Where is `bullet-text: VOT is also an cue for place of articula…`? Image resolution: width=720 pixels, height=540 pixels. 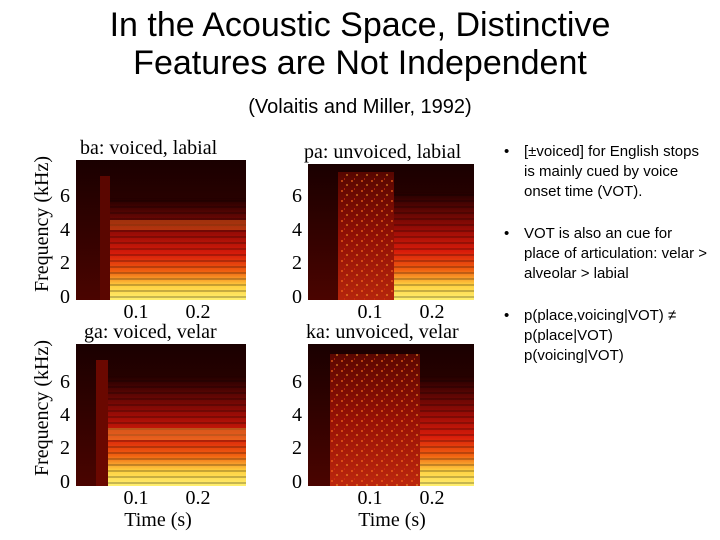 bullet-text: VOT is also an cue for place of articula… is located at coordinates (616, 253).